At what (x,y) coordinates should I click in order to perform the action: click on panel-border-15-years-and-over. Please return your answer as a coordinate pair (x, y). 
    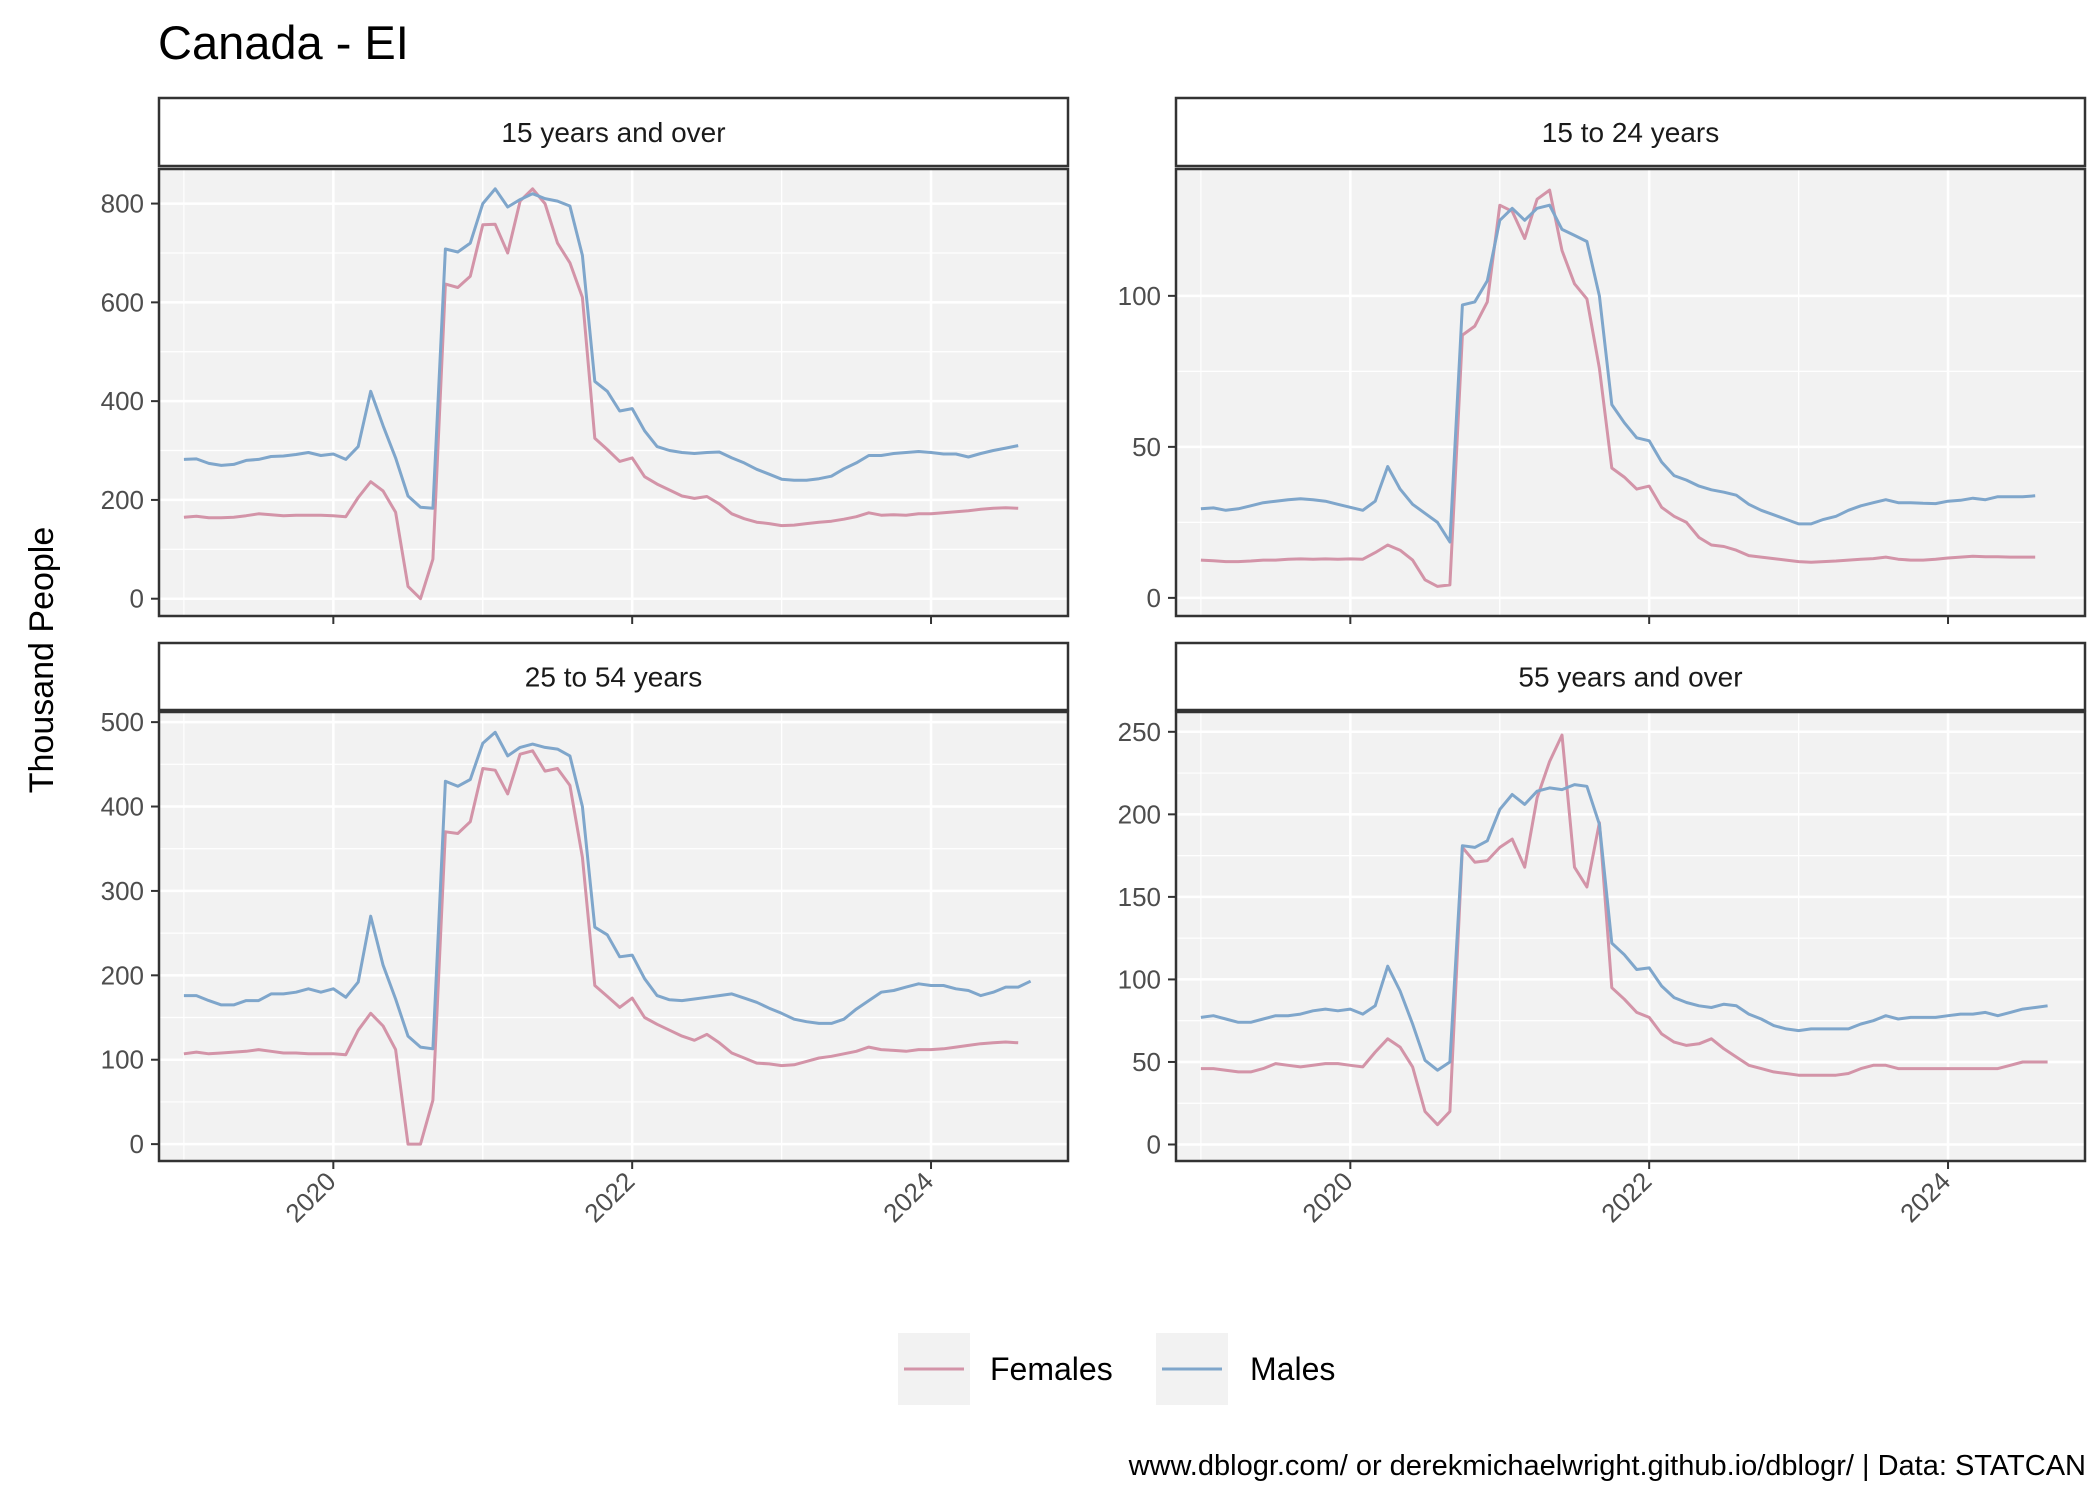
    Looking at the image, I should click on (613, 392).